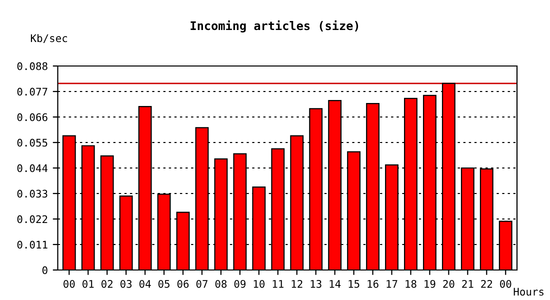 This screenshot has width=550, height=300. I want to click on x-tick-label: 02, so click(106, 284).